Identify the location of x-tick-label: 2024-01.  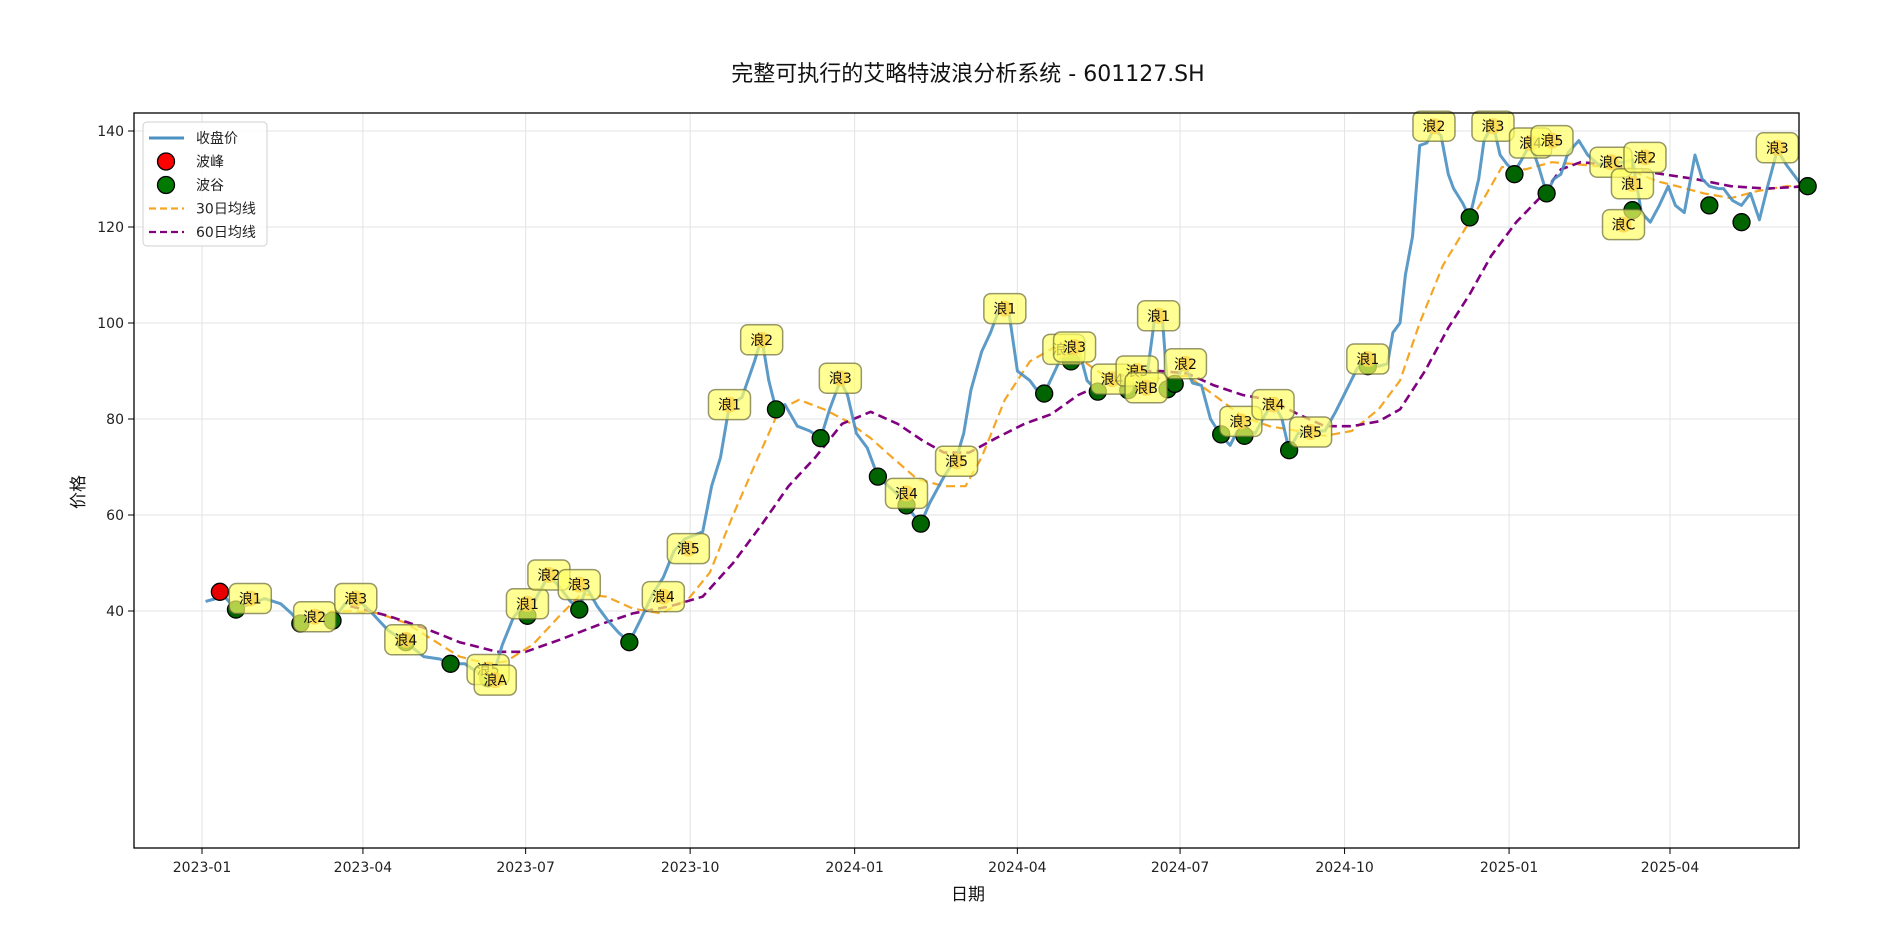
(854, 868).